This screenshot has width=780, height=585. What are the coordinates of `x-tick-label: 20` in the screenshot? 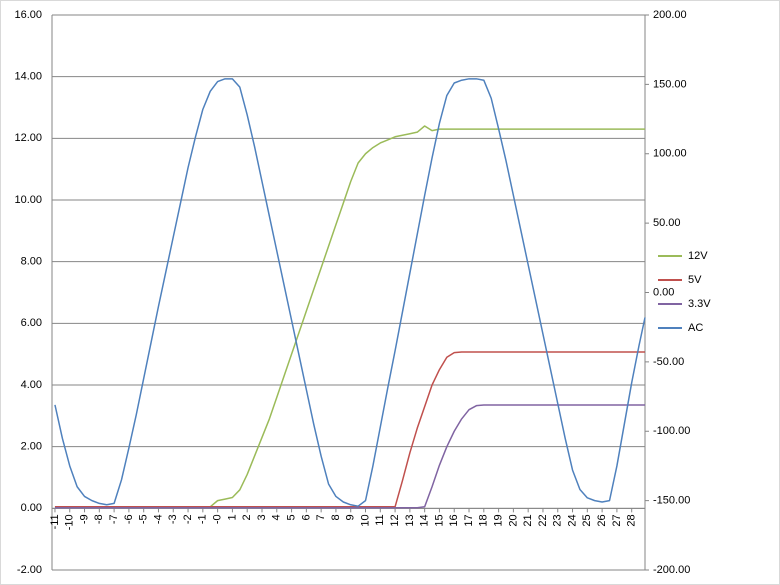 It's located at (513, 520).